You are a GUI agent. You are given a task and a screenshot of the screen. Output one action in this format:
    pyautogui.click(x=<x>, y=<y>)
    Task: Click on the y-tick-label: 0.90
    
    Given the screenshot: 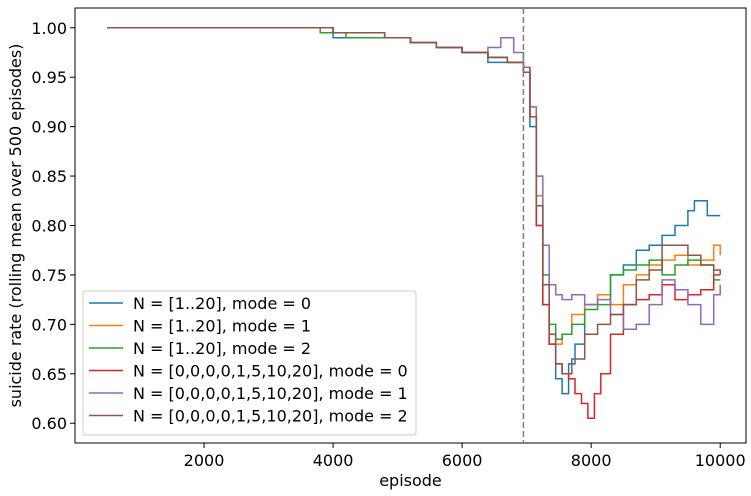 What is the action you would take?
    pyautogui.click(x=49, y=127)
    